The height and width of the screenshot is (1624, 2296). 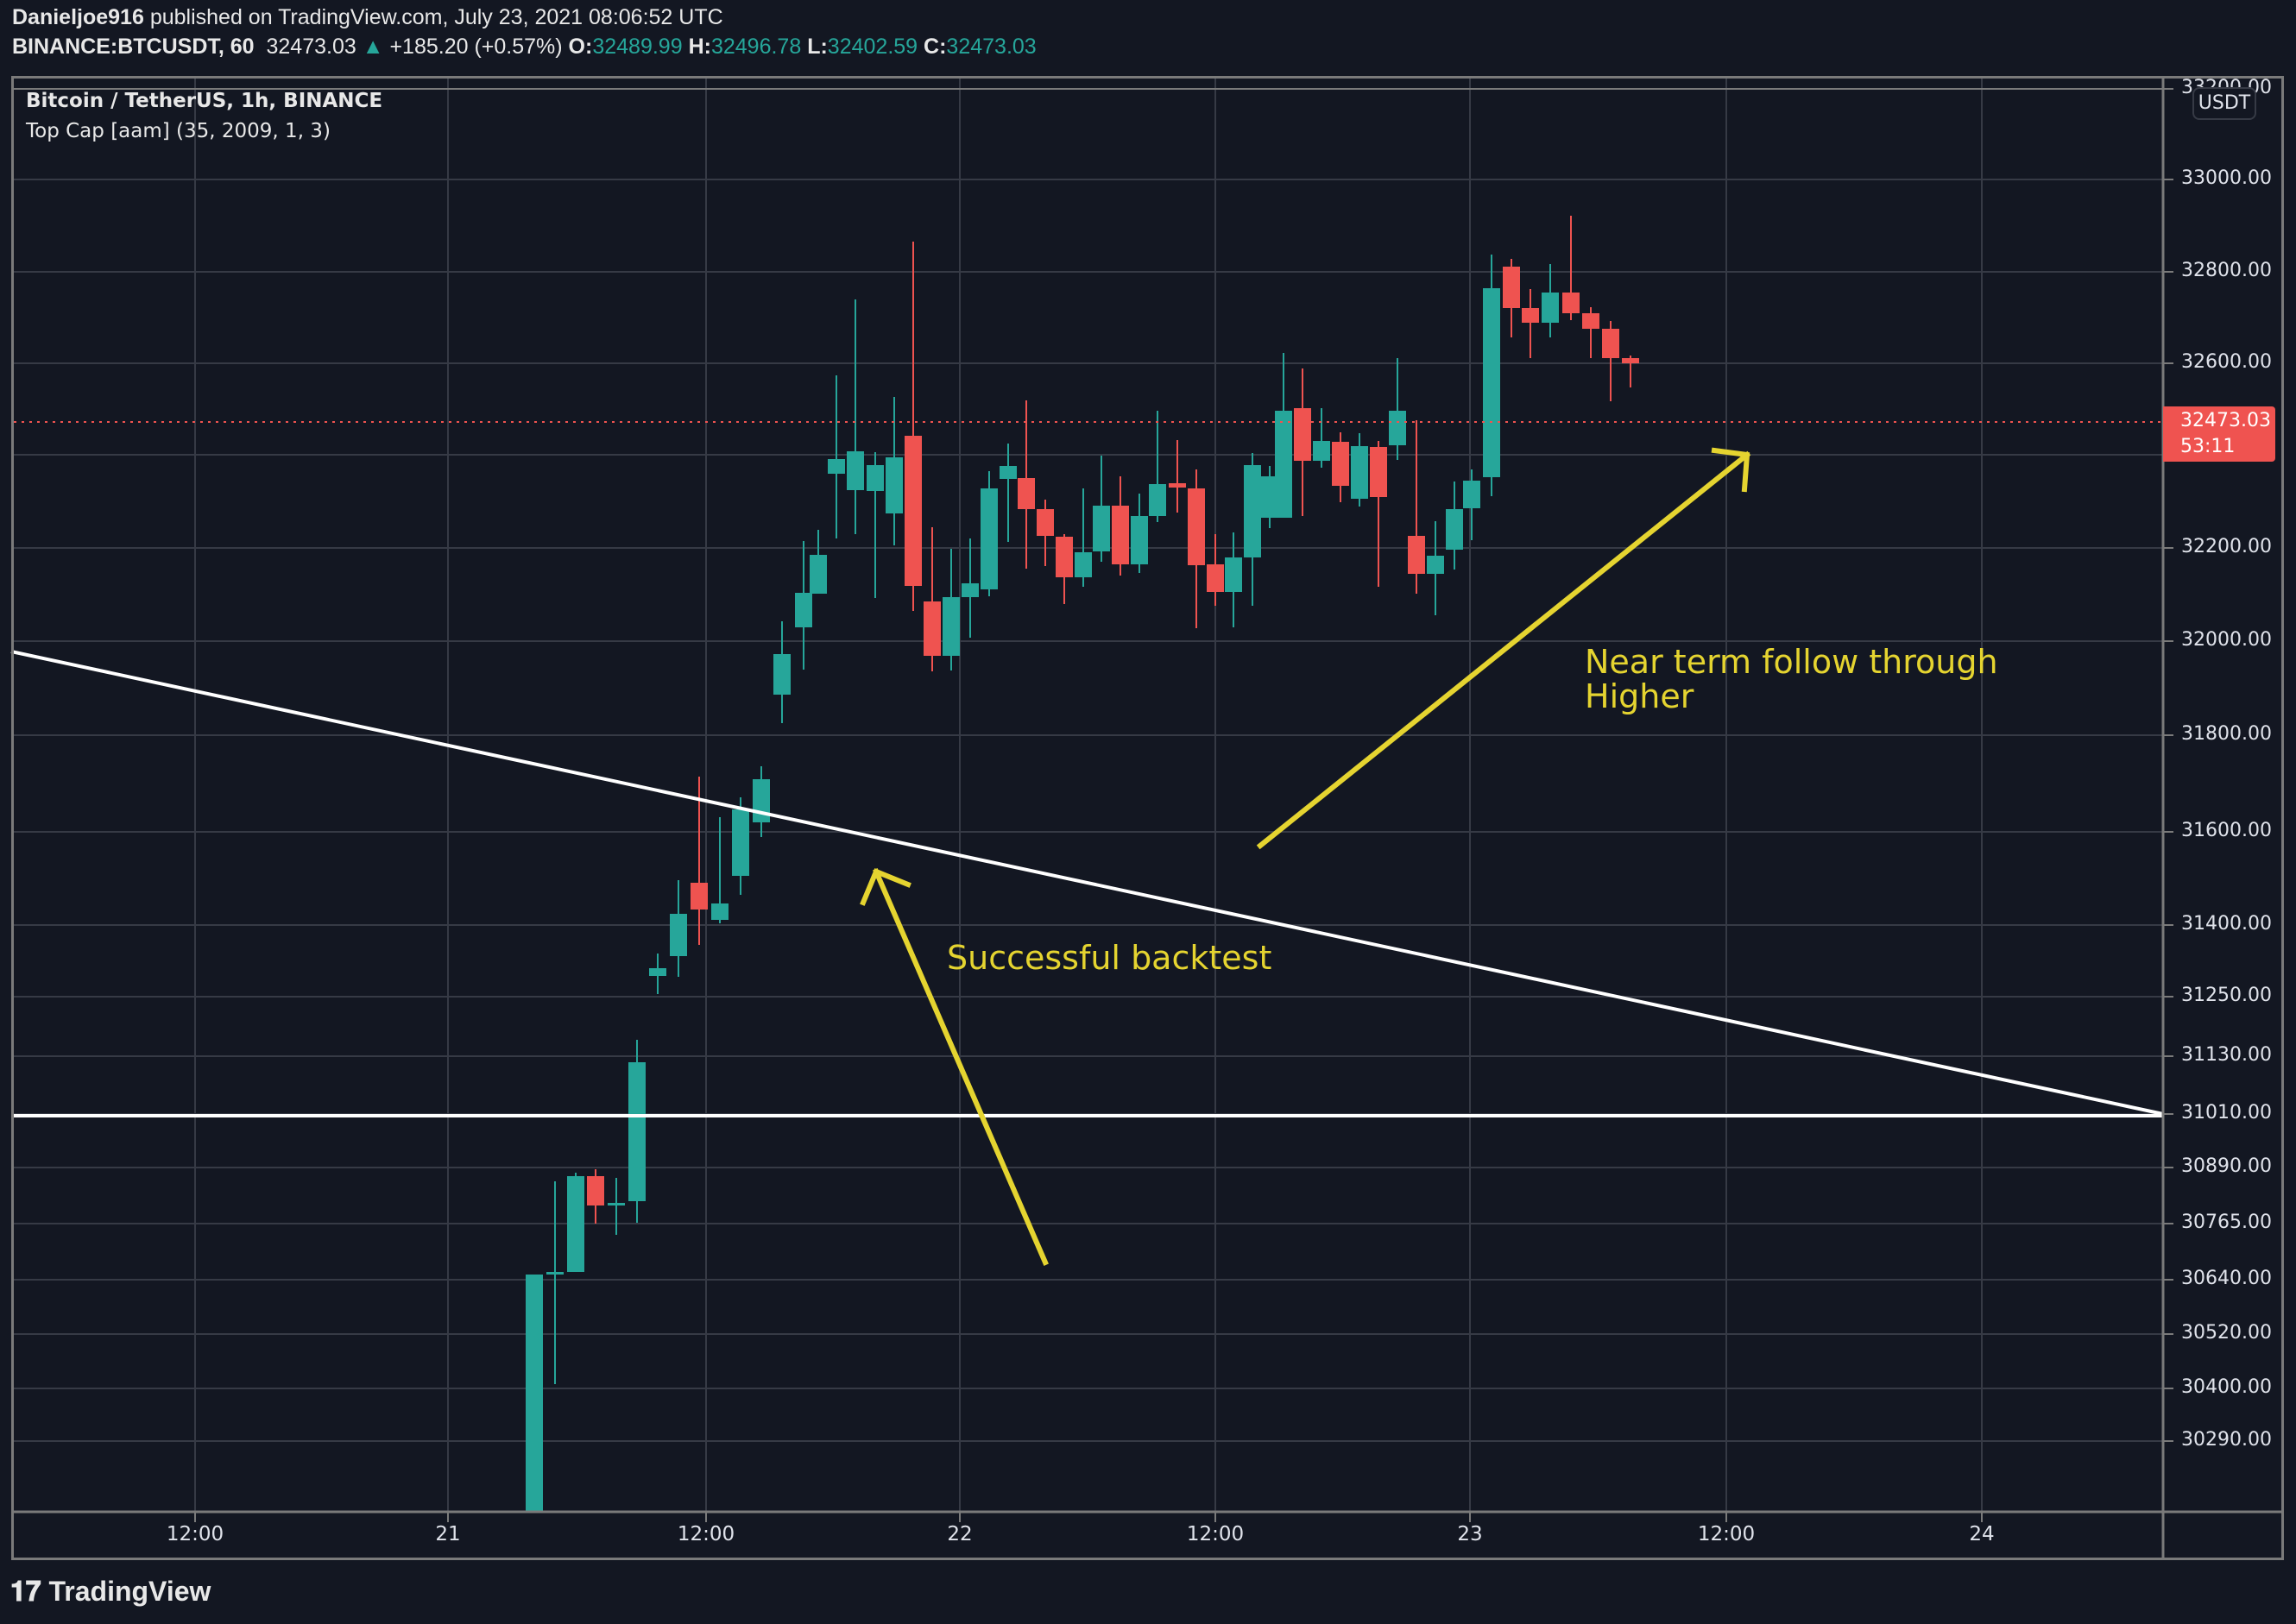 What do you see at coordinates (817, 47) in the screenshot?
I see `low-label: L:` at bounding box center [817, 47].